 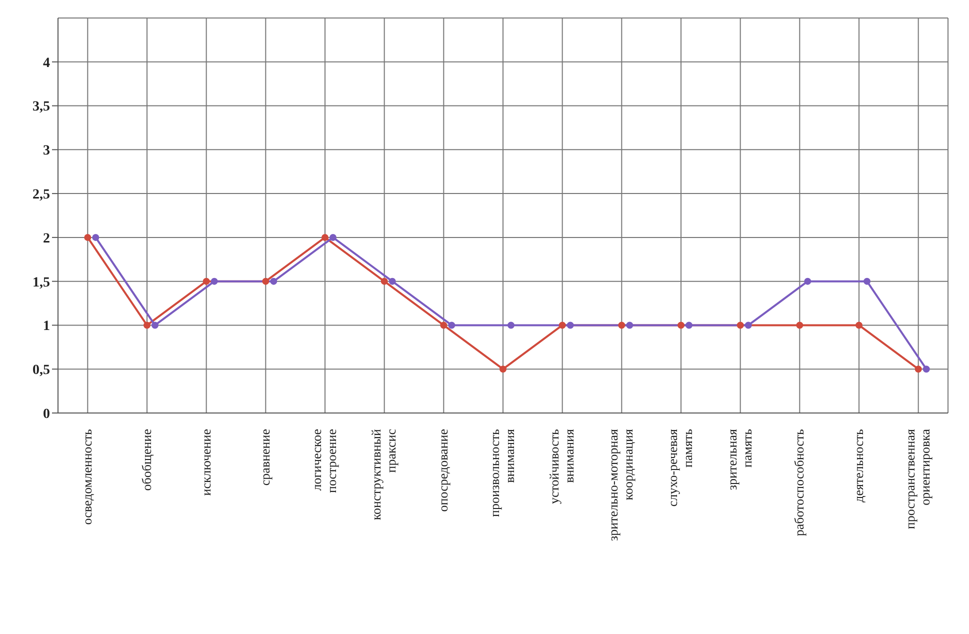 I want to click on y-tick-label: 4, so click(x=46, y=63).